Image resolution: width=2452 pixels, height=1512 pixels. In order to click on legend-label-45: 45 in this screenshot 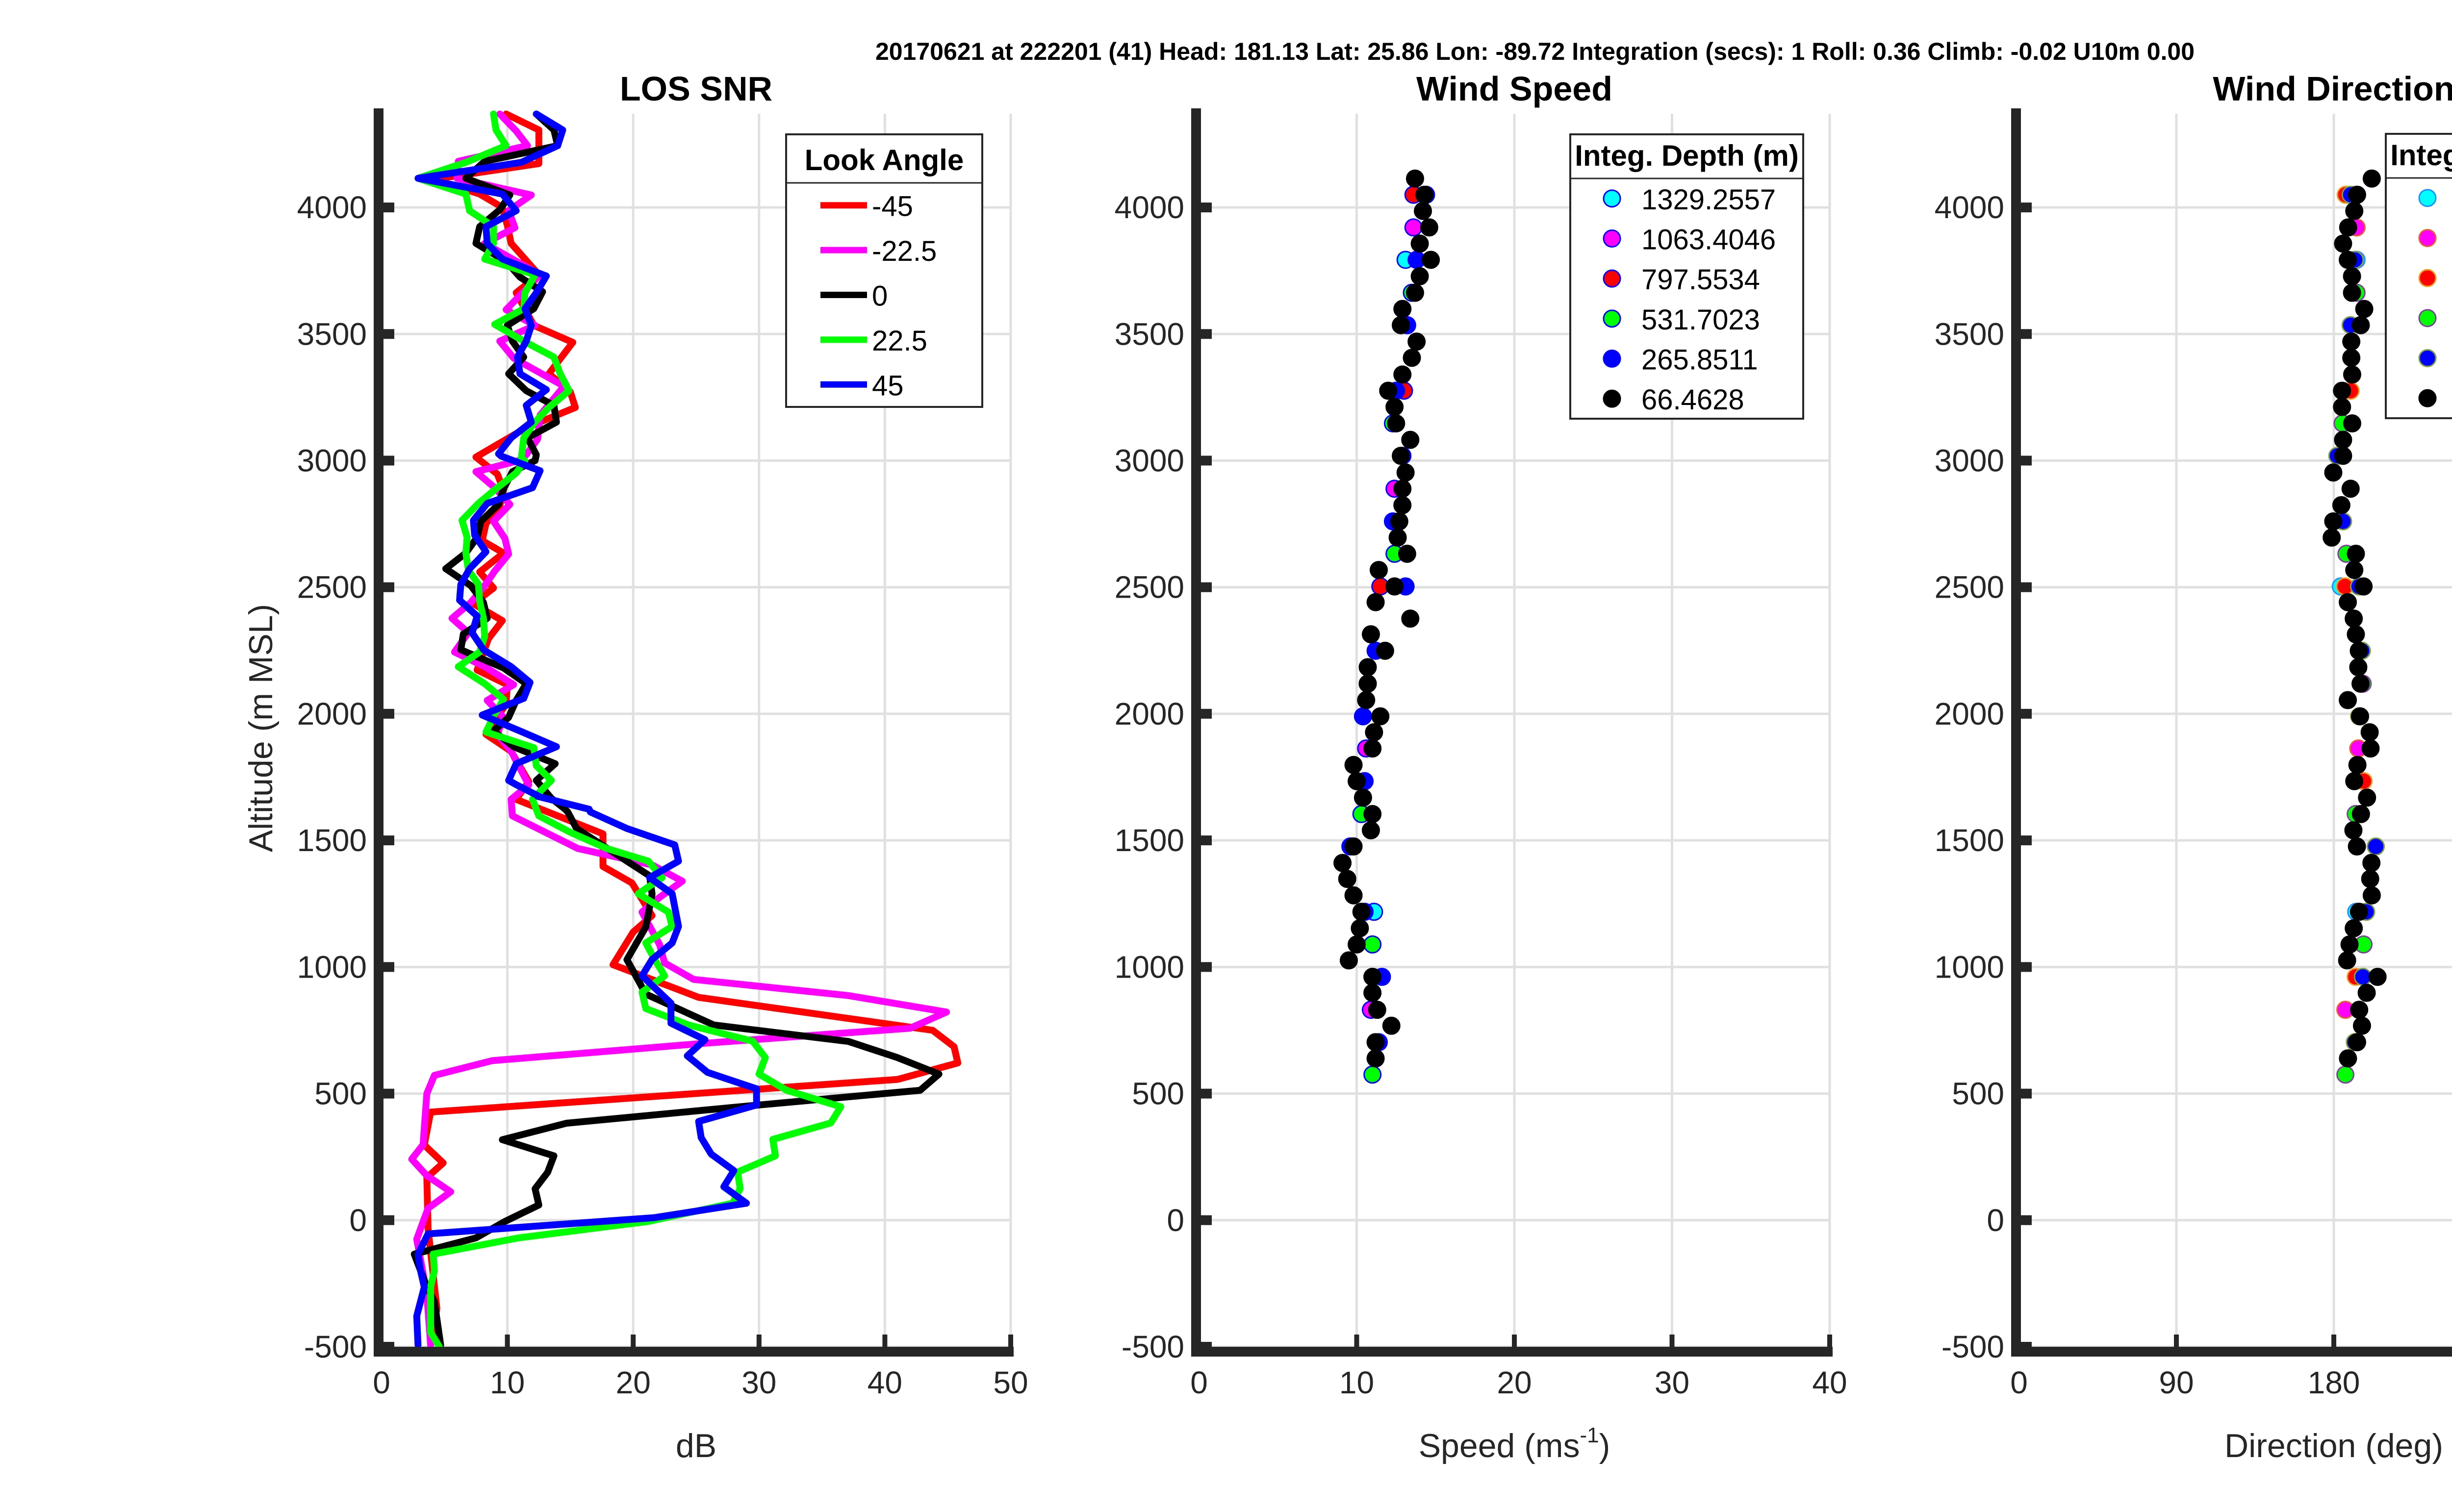, I will do `click(888, 386)`.